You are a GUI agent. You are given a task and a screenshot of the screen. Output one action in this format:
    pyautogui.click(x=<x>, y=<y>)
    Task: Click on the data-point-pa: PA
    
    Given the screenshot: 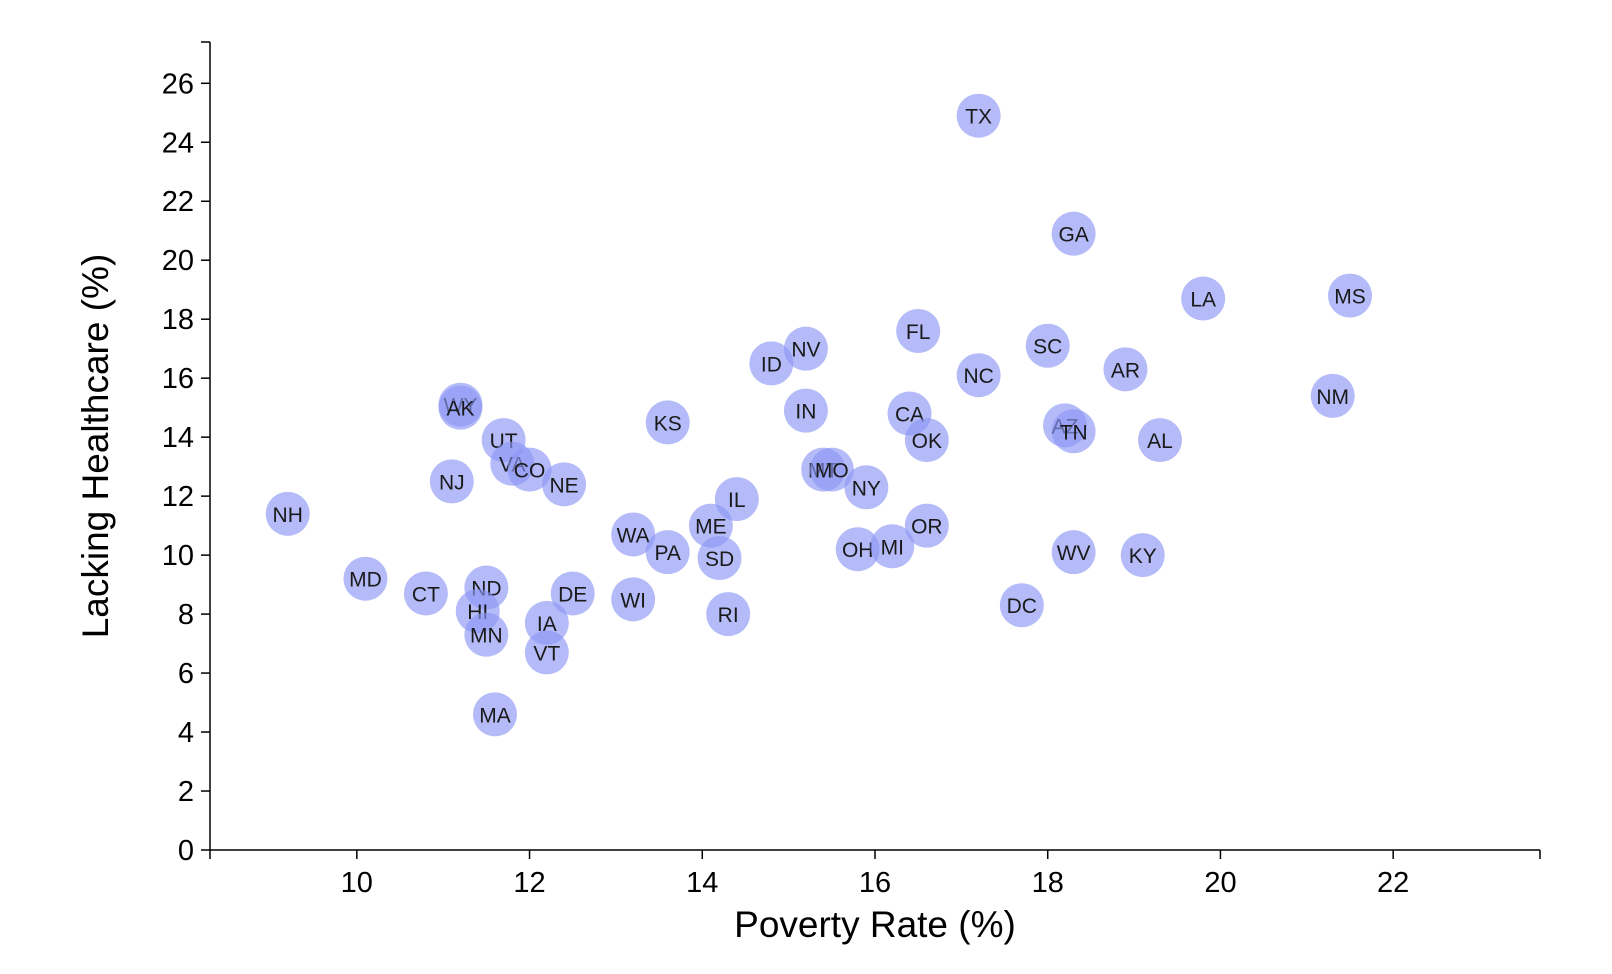 What is the action you would take?
    pyautogui.click(x=667, y=552)
    